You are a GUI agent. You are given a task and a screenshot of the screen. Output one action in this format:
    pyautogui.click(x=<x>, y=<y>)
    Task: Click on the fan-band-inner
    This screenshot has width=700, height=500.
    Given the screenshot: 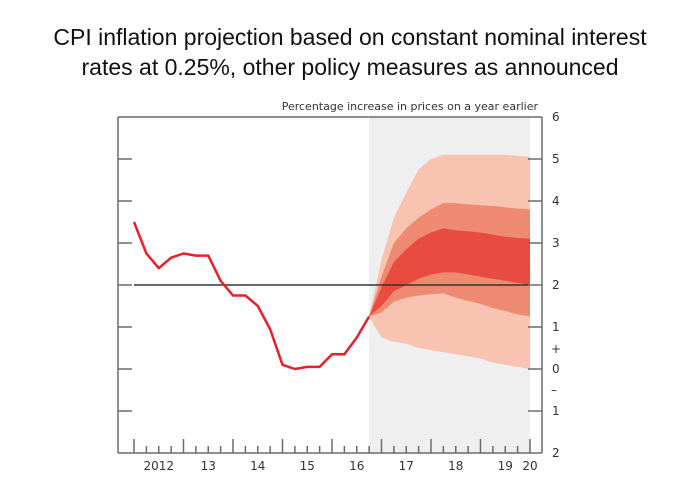 What is the action you would take?
    pyautogui.click(x=449, y=272)
    